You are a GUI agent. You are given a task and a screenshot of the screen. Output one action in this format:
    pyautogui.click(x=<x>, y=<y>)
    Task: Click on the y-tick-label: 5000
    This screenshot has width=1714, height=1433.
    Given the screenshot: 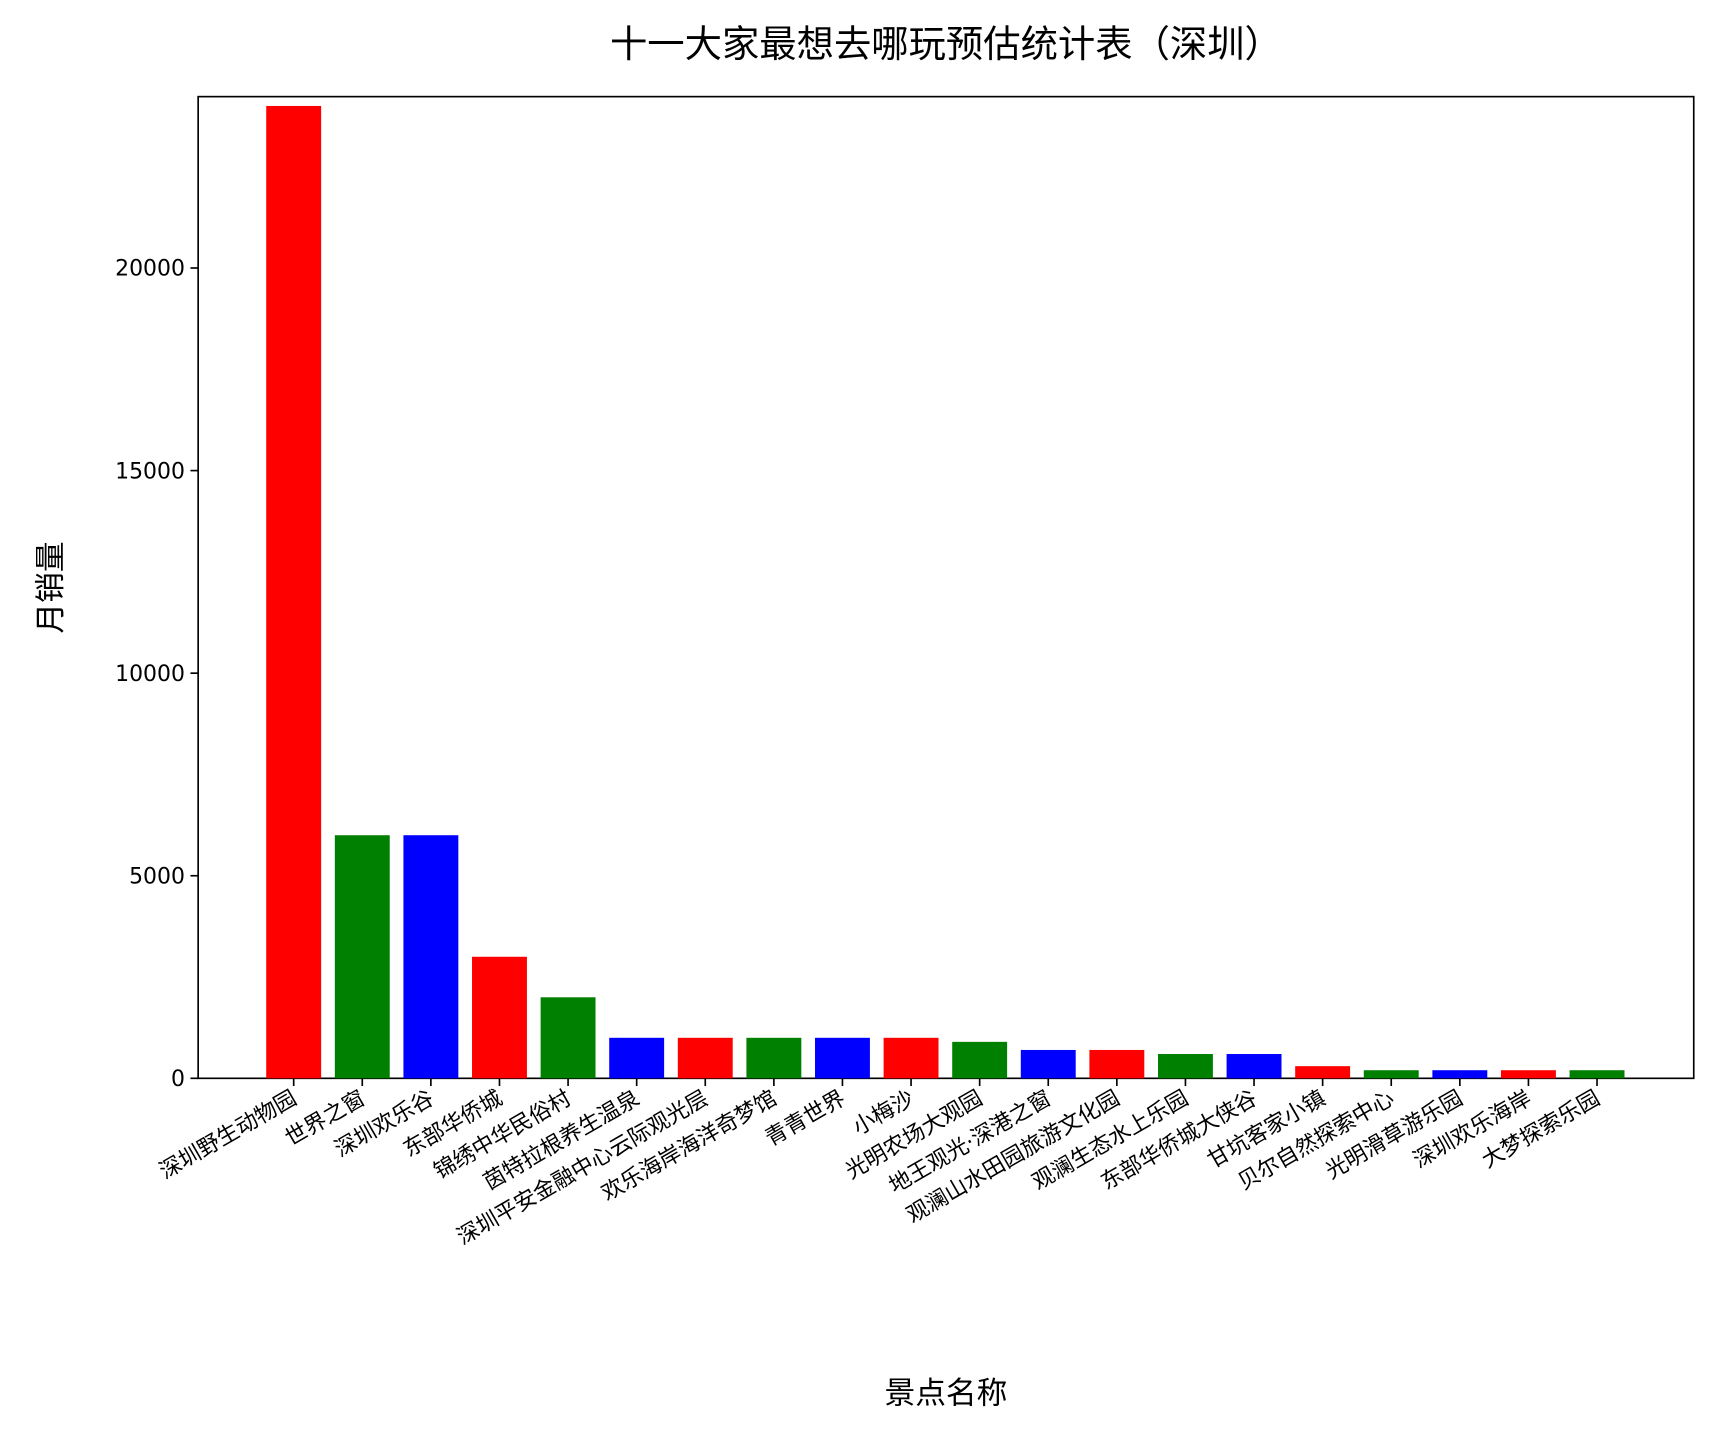 What is the action you would take?
    pyautogui.click(x=157, y=876)
    